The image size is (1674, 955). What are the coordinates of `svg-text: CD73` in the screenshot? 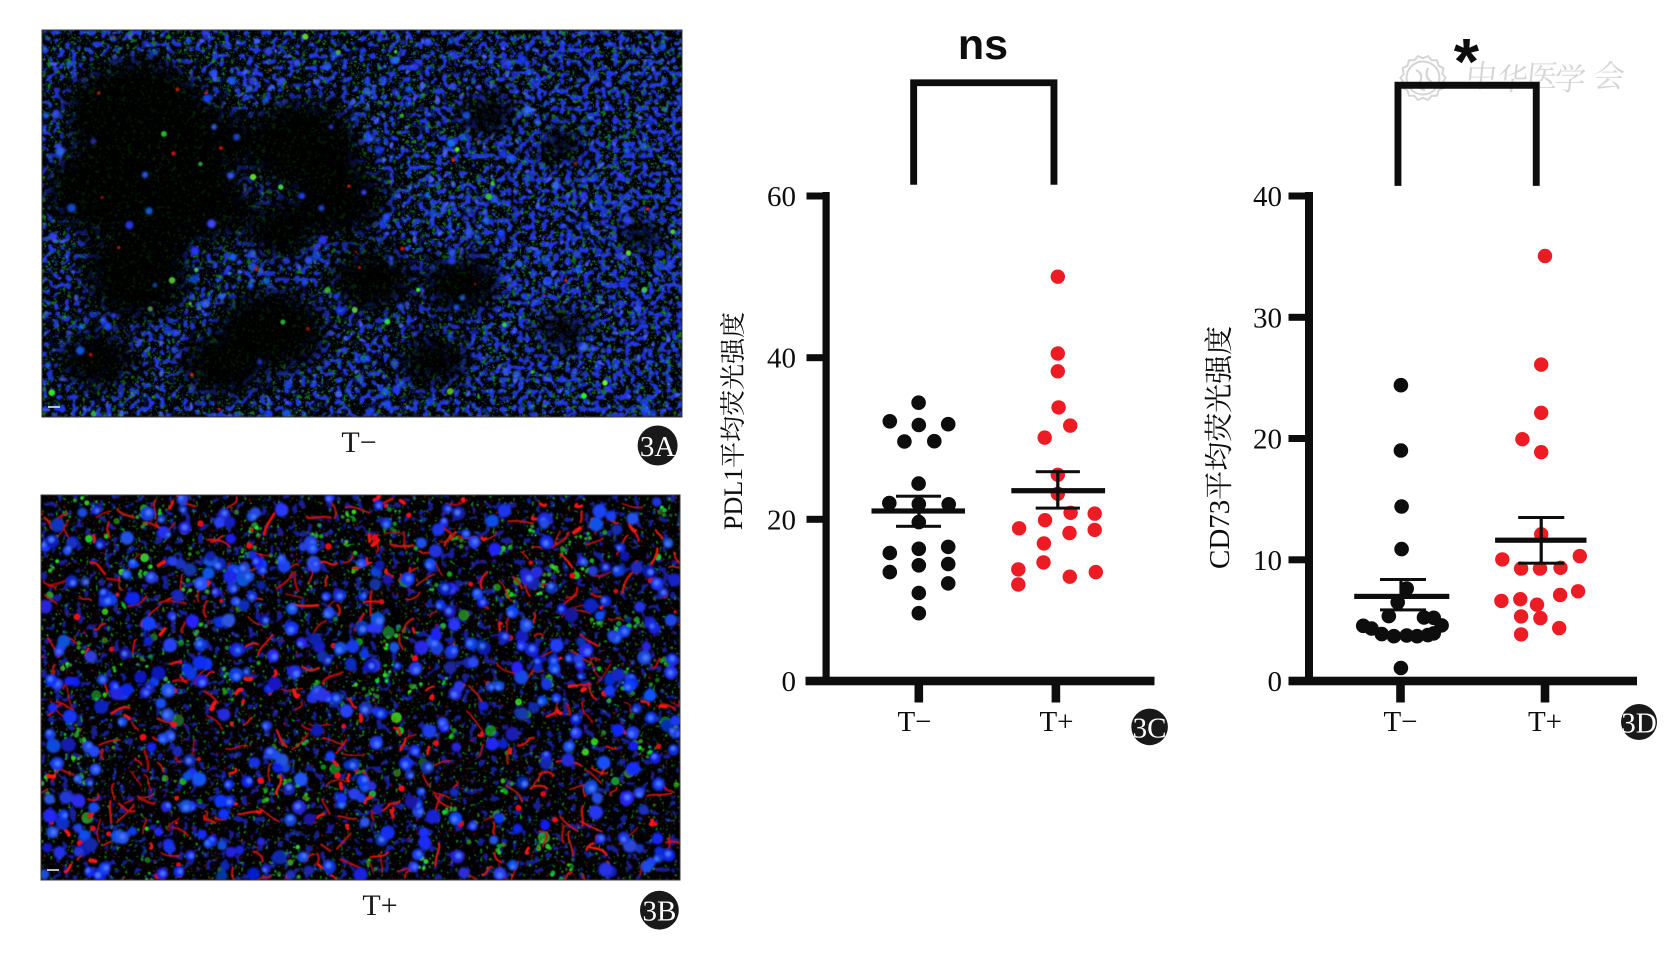 It's located at (1220, 534).